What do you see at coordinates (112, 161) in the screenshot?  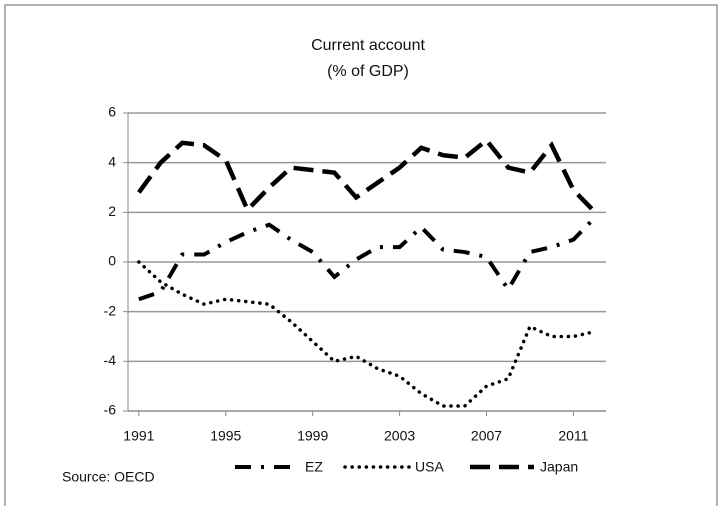 I see `y-tick-label: 4` at bounding box center [112, 161].